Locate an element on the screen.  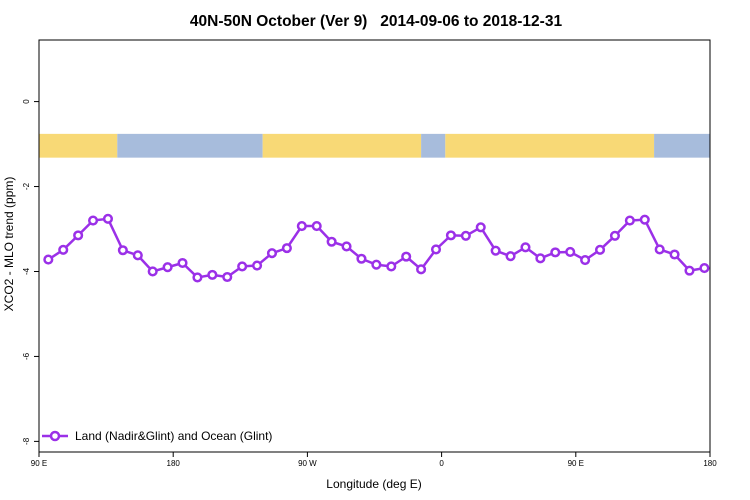
x-tick-label: 0 is located at coordinates (441, 463).